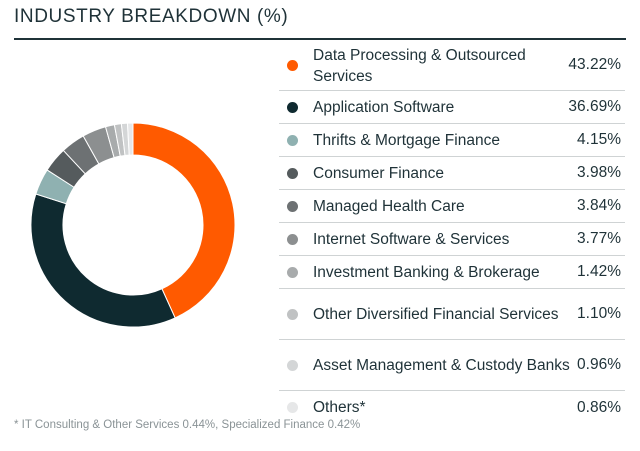  What do you see at coordinates (599, 407) in the screenshot?
I see `legend-value: 0.86%` at bounding box center [599, 407].